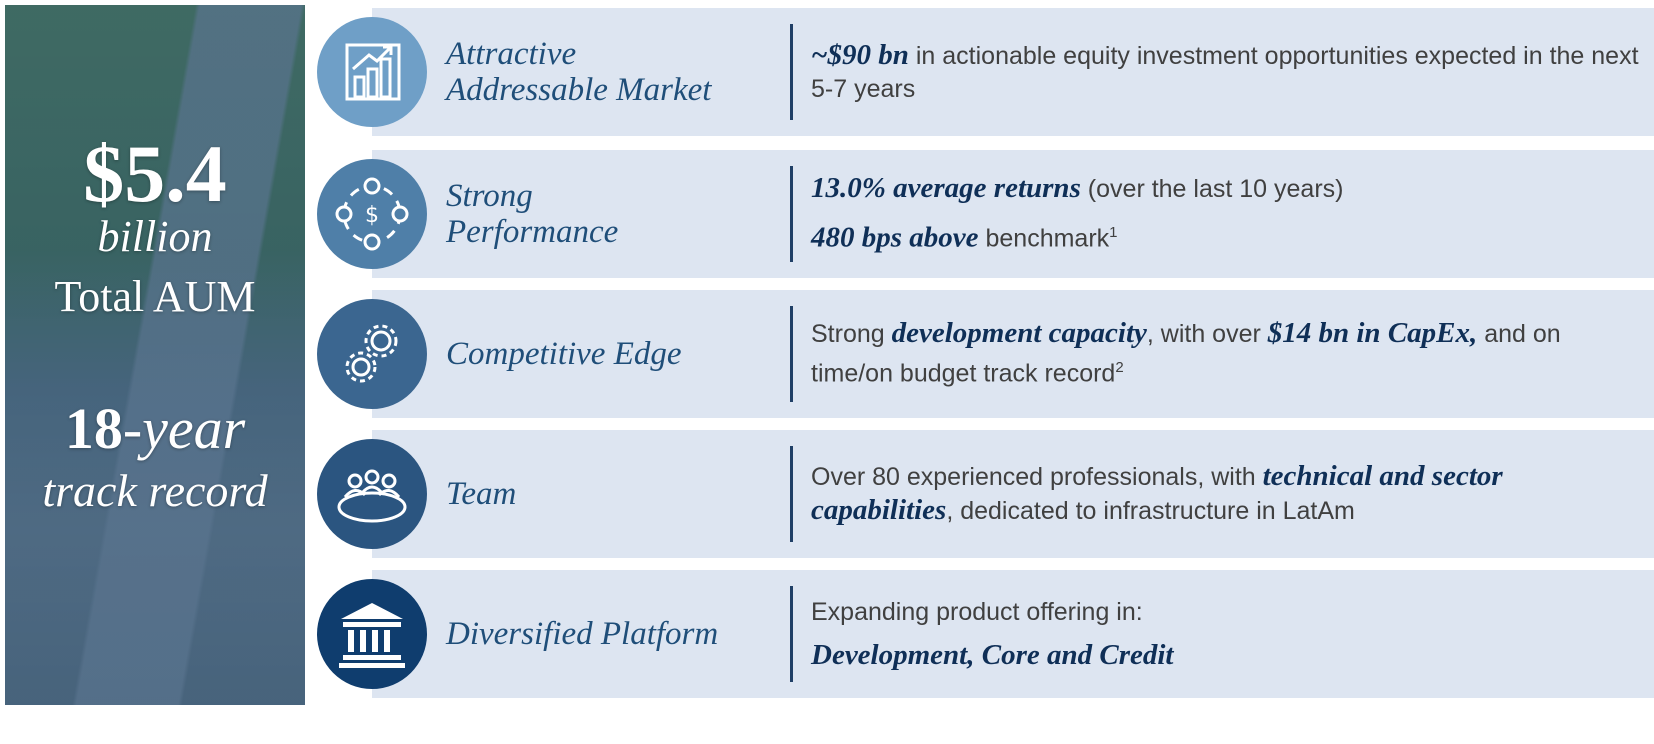  I want to click on row-title: Attractive Addressable Market, so click(611, 72).